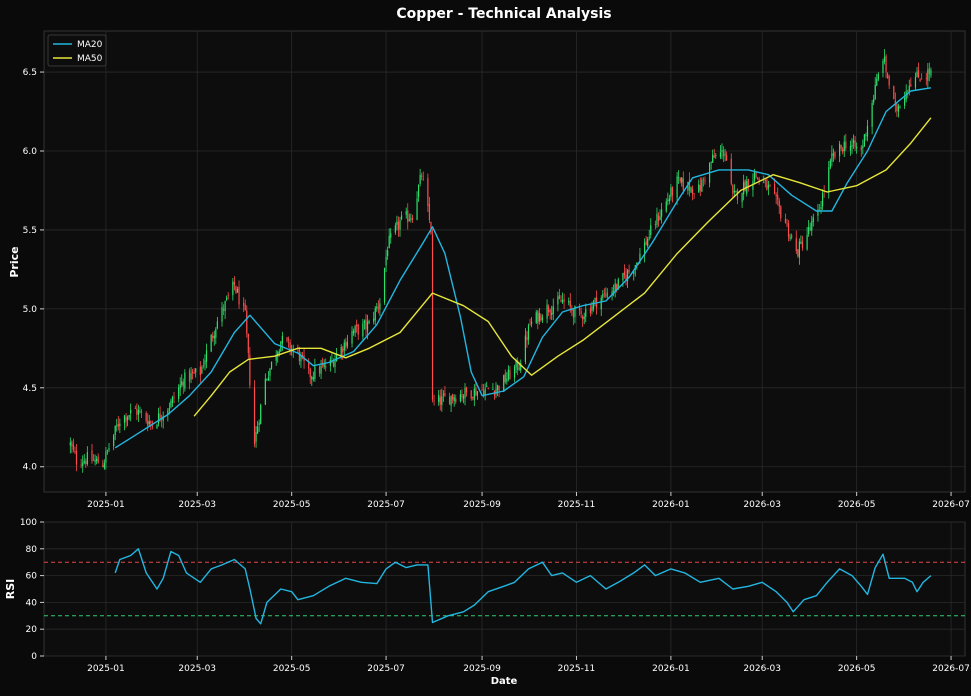  I want to click on chart-title: Copper - Technical Analysis, so click(503, 14).